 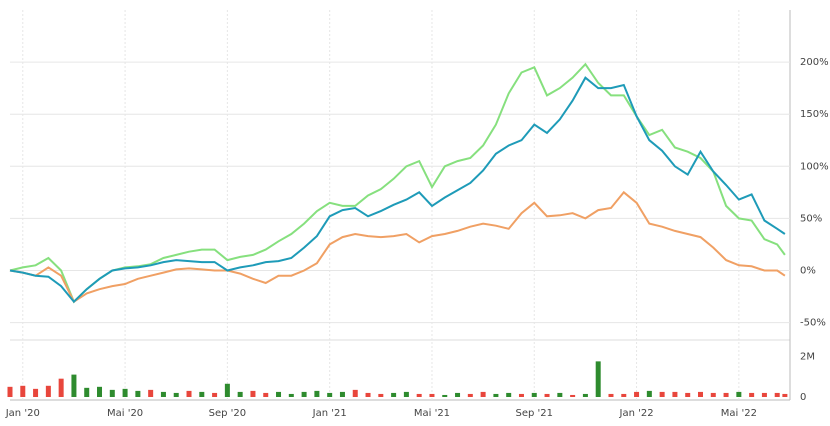 I want to click on y-tick-label: 100%, so click(x=814, y=166).